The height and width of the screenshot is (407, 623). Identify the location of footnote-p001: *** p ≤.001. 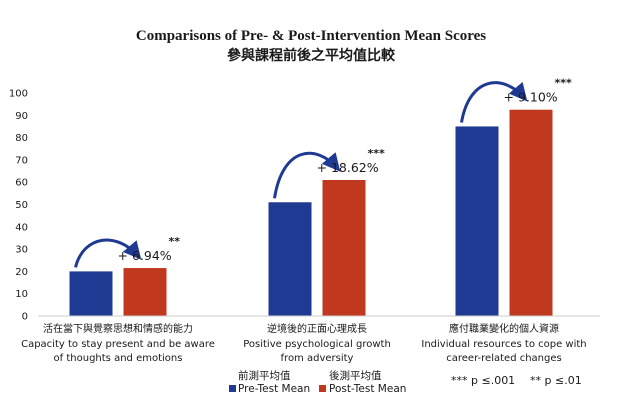
(483, 380).